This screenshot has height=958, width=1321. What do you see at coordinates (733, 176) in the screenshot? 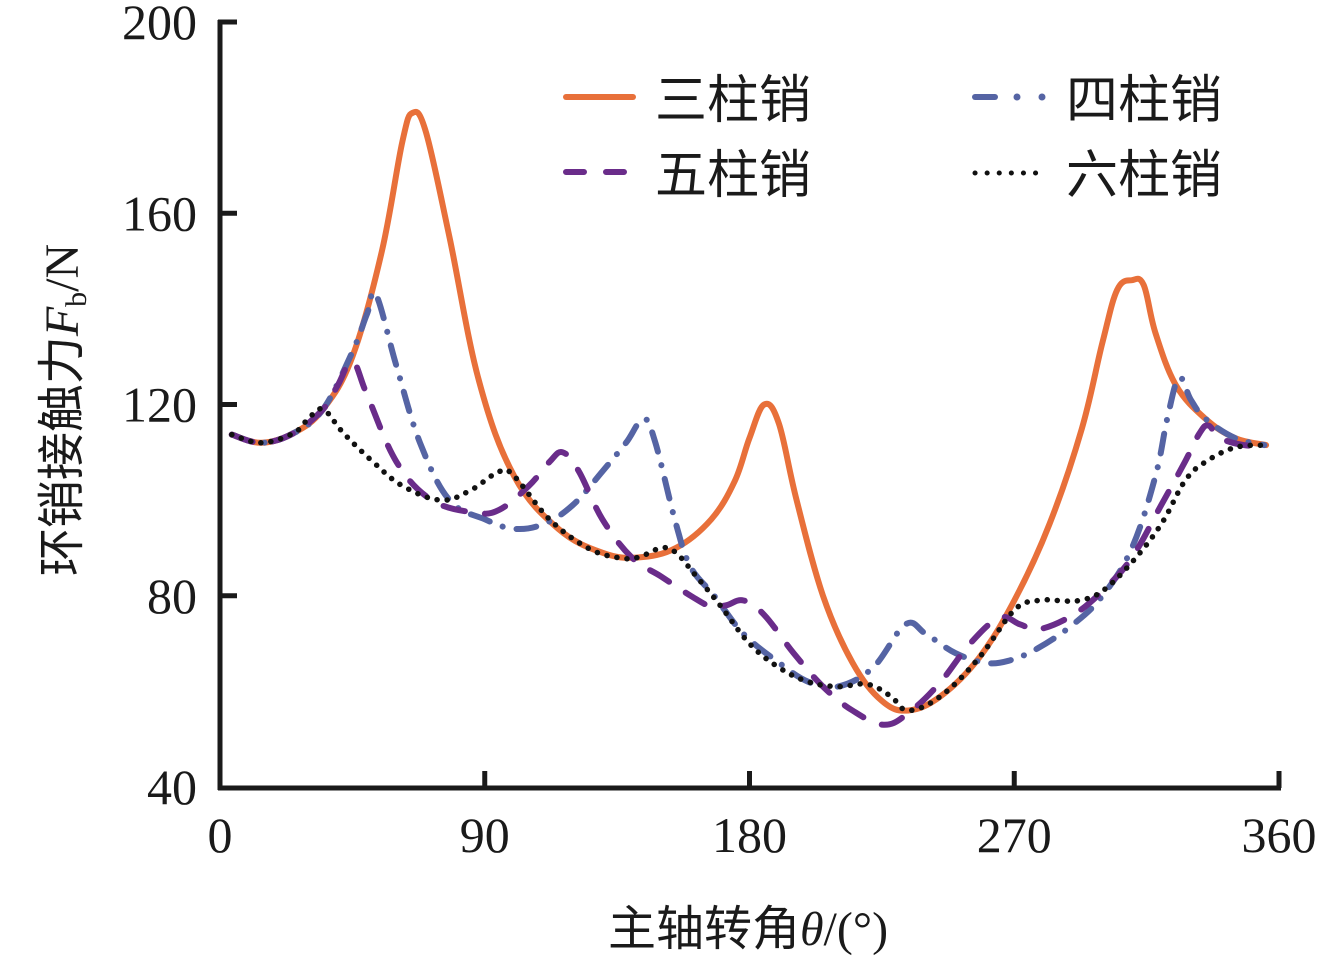
I see `legend-label: 五柱销` at bounding box center [733, 176].